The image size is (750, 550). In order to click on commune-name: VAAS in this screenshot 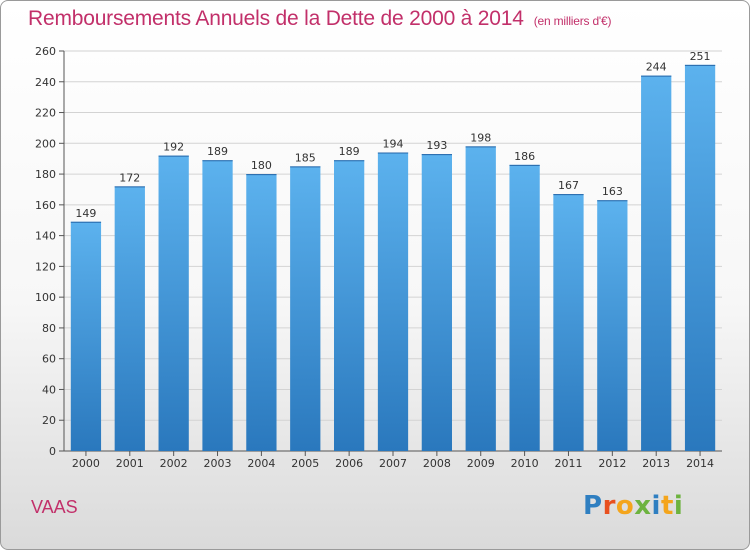, I will do `click(54, 507)`.